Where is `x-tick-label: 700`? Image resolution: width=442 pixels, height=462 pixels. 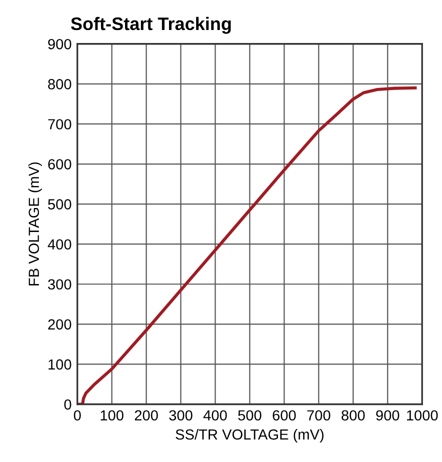
x-tick-label: 700 is located at coordinates (318, 415).